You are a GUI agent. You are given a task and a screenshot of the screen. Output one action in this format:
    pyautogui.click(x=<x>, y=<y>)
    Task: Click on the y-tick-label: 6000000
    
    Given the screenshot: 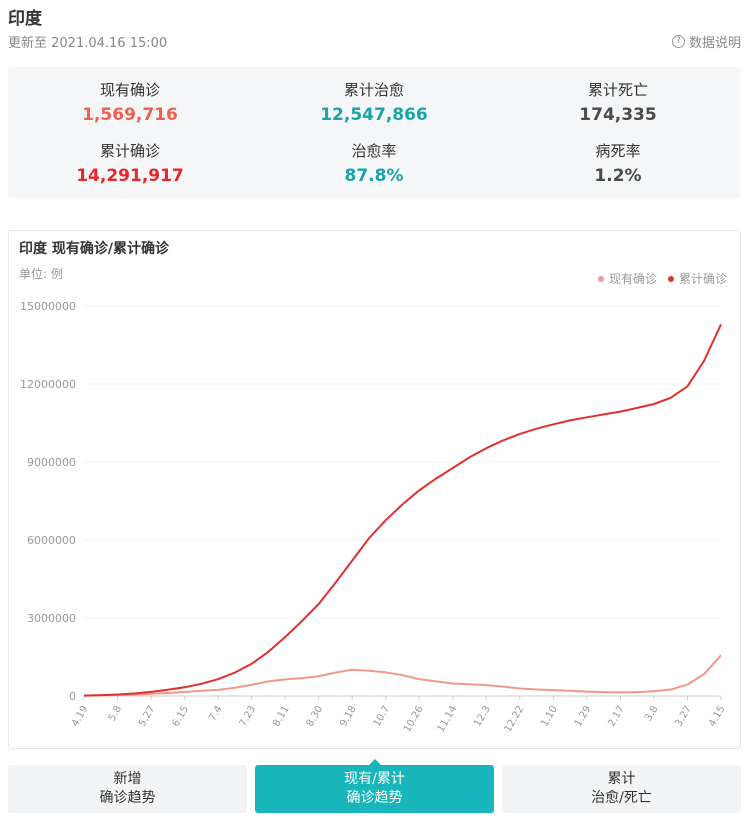 What is the action you would take?
    pyautogui.click(x=51, y=540)
    